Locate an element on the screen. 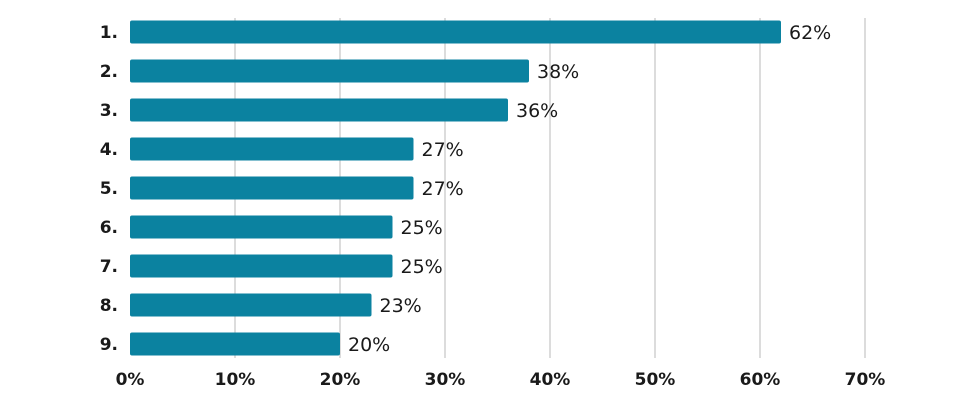  data-label: 23% is located at coordinates (401, 306).